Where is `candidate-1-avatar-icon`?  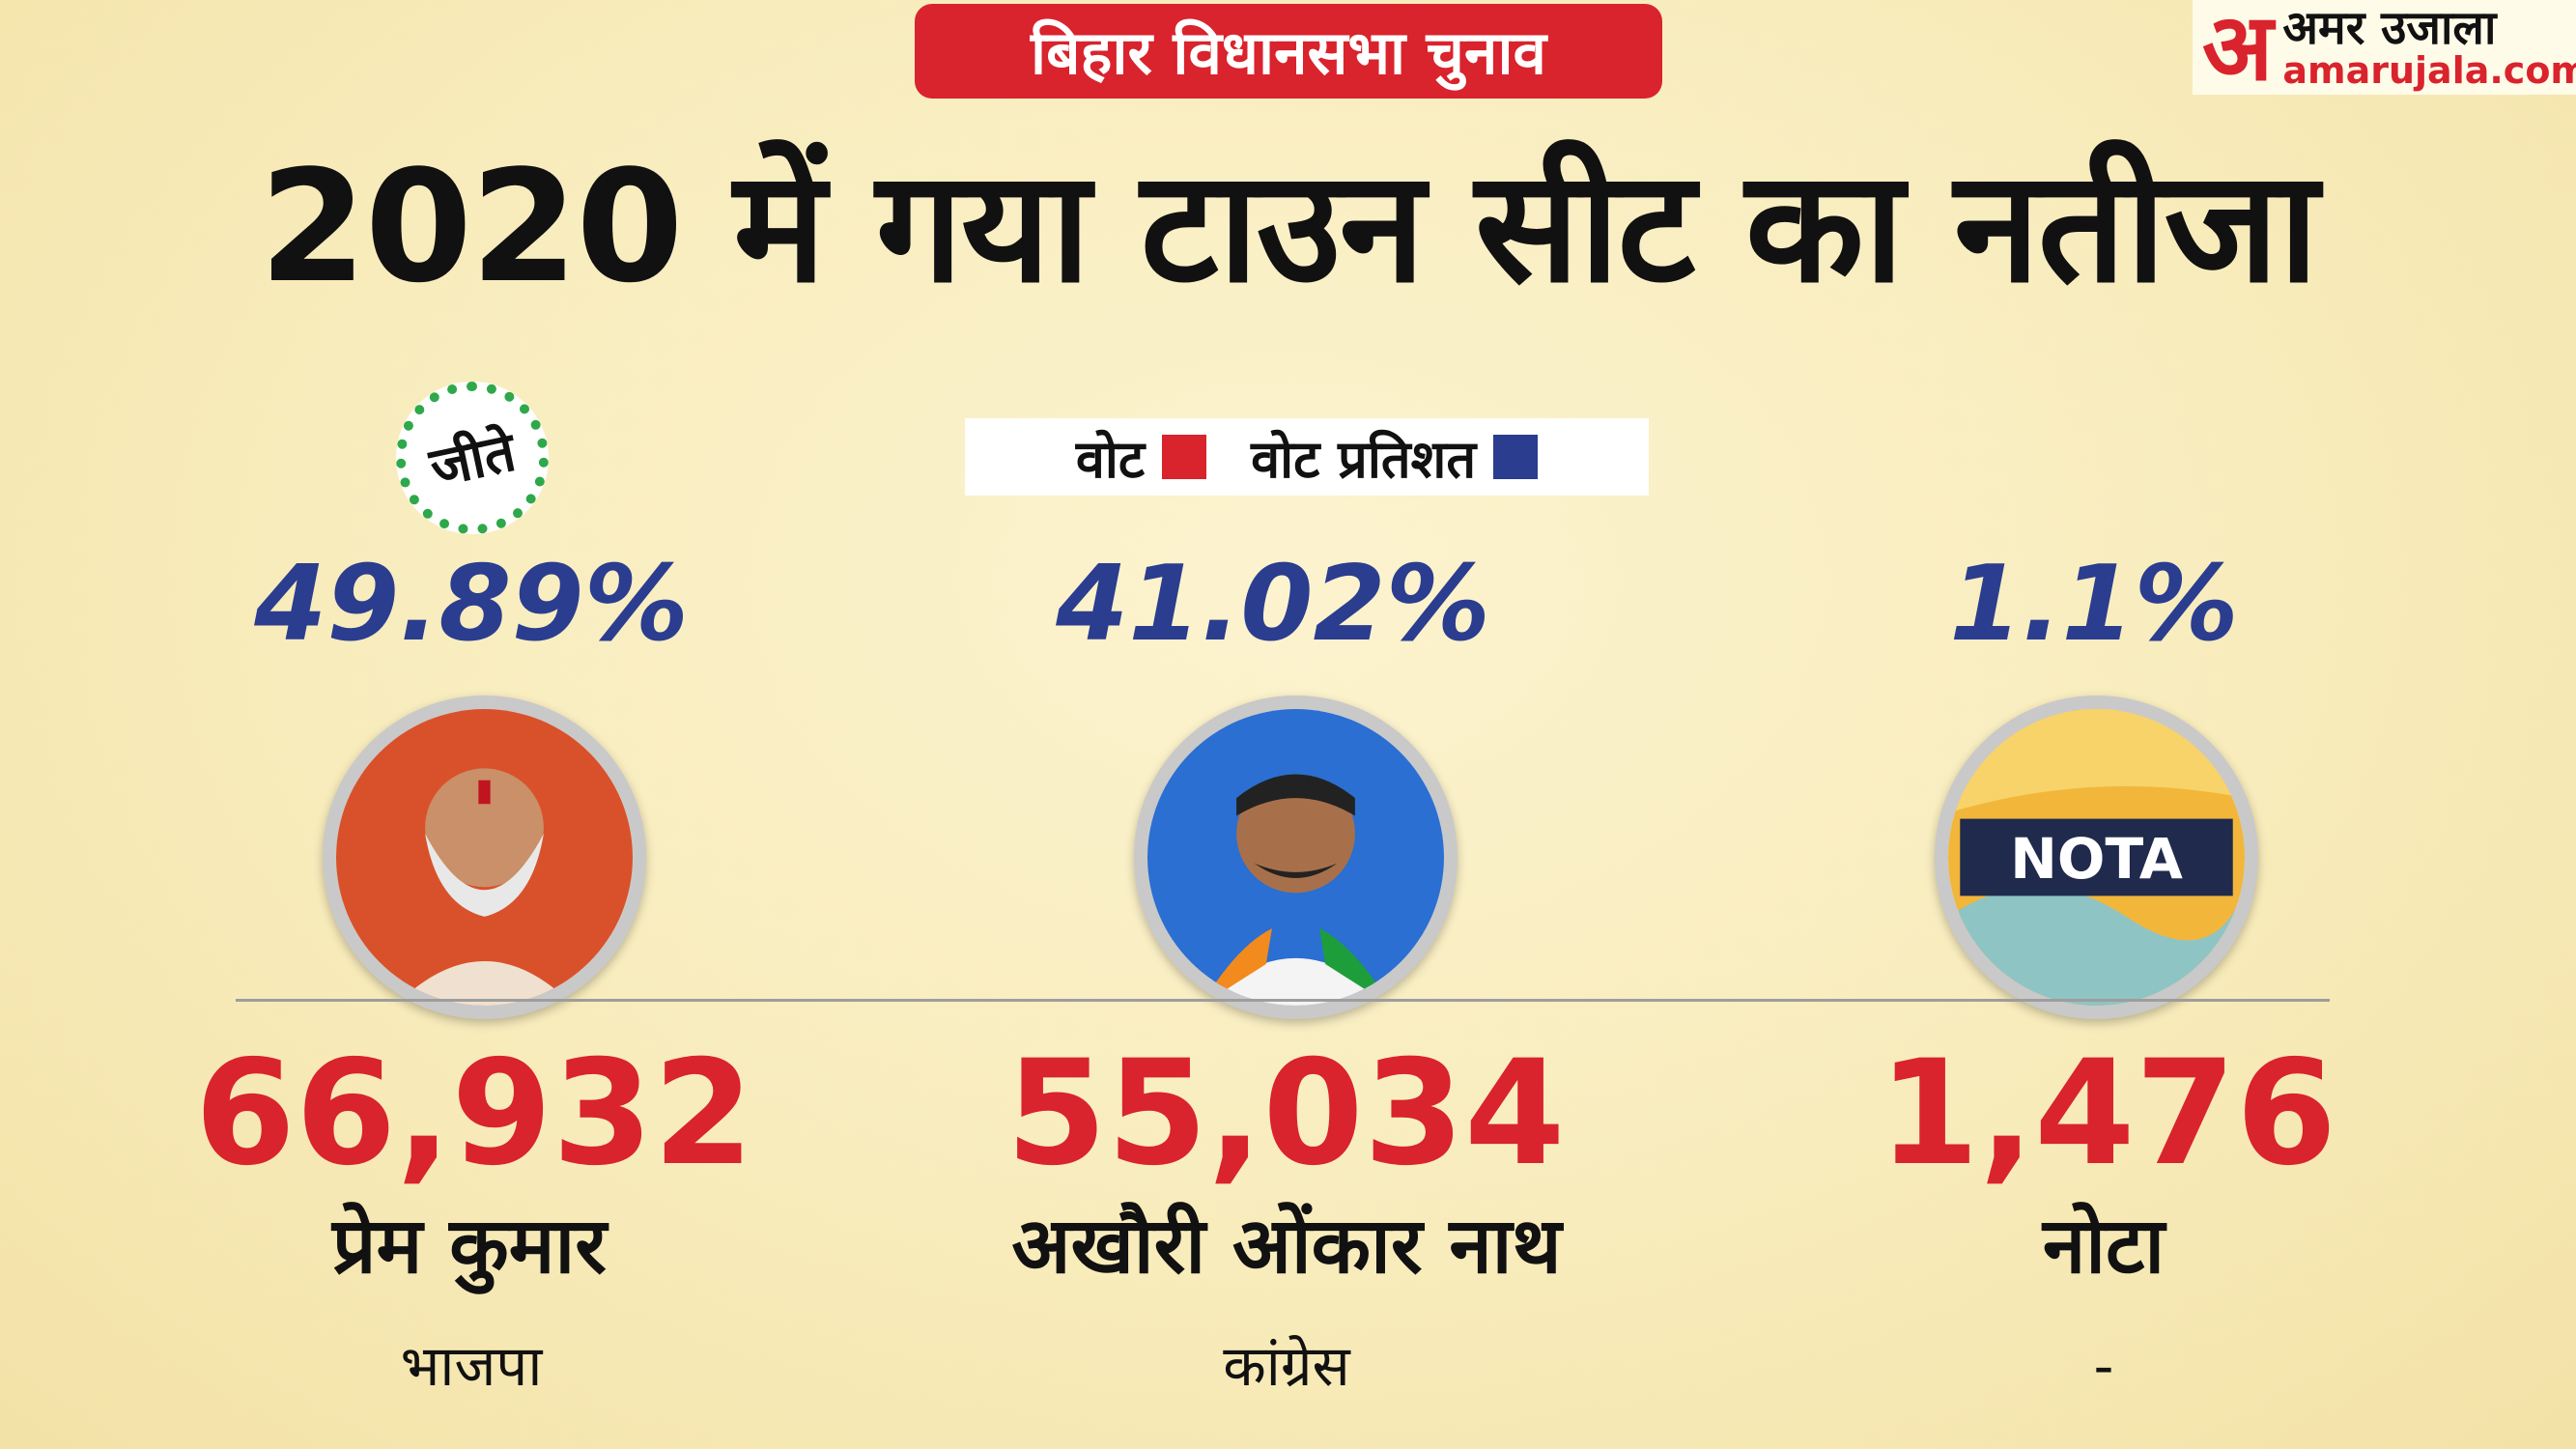 candidate-1-avatar-icon is located at coordinates (484, 857).